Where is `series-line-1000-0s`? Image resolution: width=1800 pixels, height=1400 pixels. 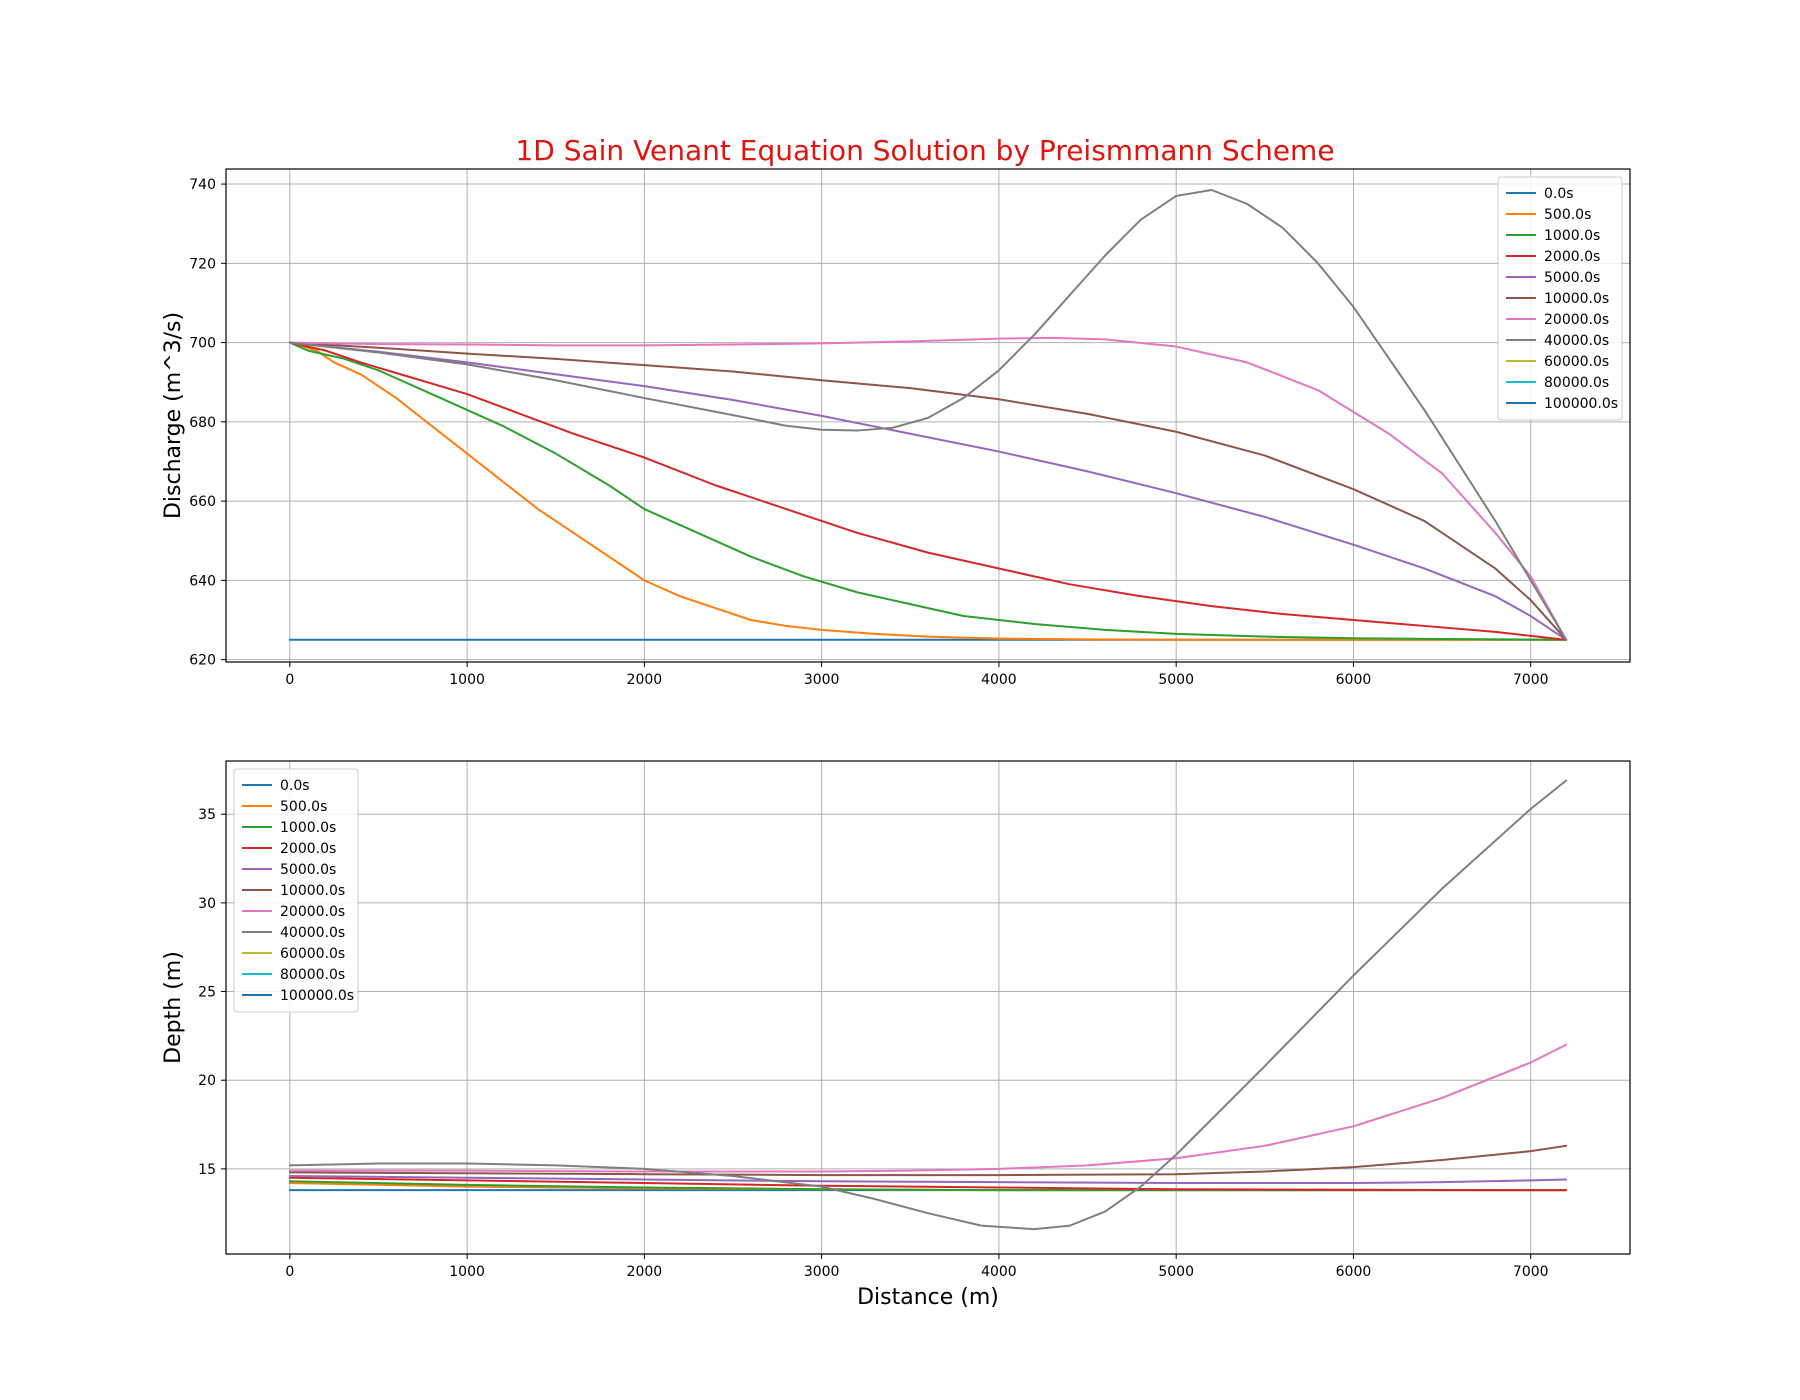
series-line-1000-0s is located at coordinates (928, 1186).